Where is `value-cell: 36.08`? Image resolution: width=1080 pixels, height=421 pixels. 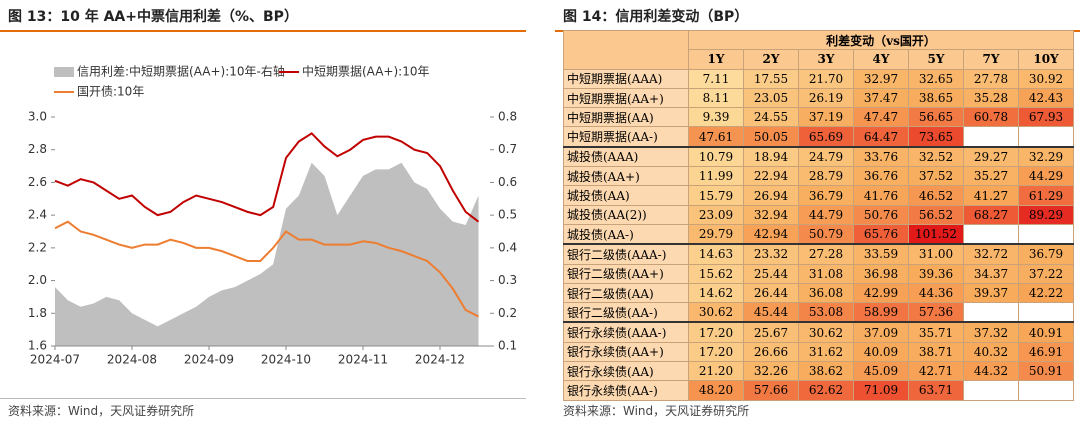 value-cell: 36.08 is located at coordinates (826, 293).